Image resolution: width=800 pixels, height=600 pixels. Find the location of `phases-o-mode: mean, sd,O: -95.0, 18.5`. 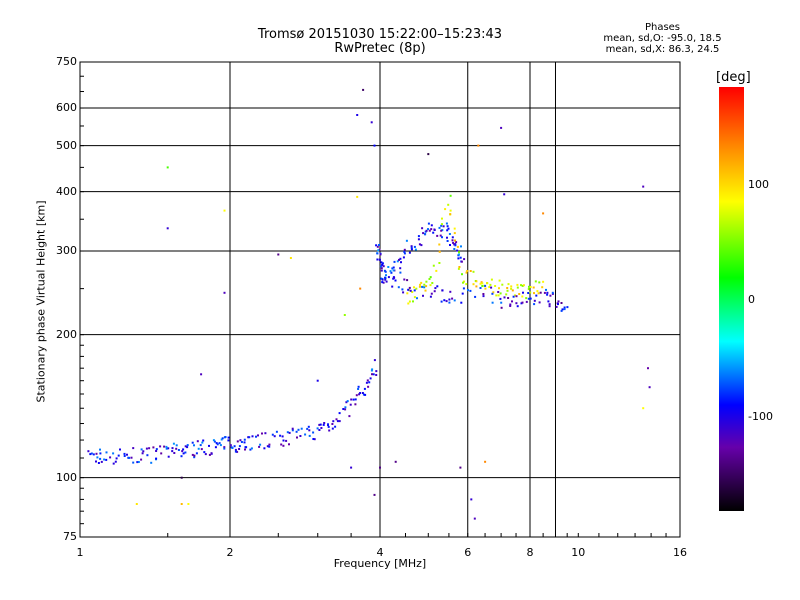

phases-o-mode: mean, sd,O: -95.0, 18.5 is located at coordinates (662, 38).